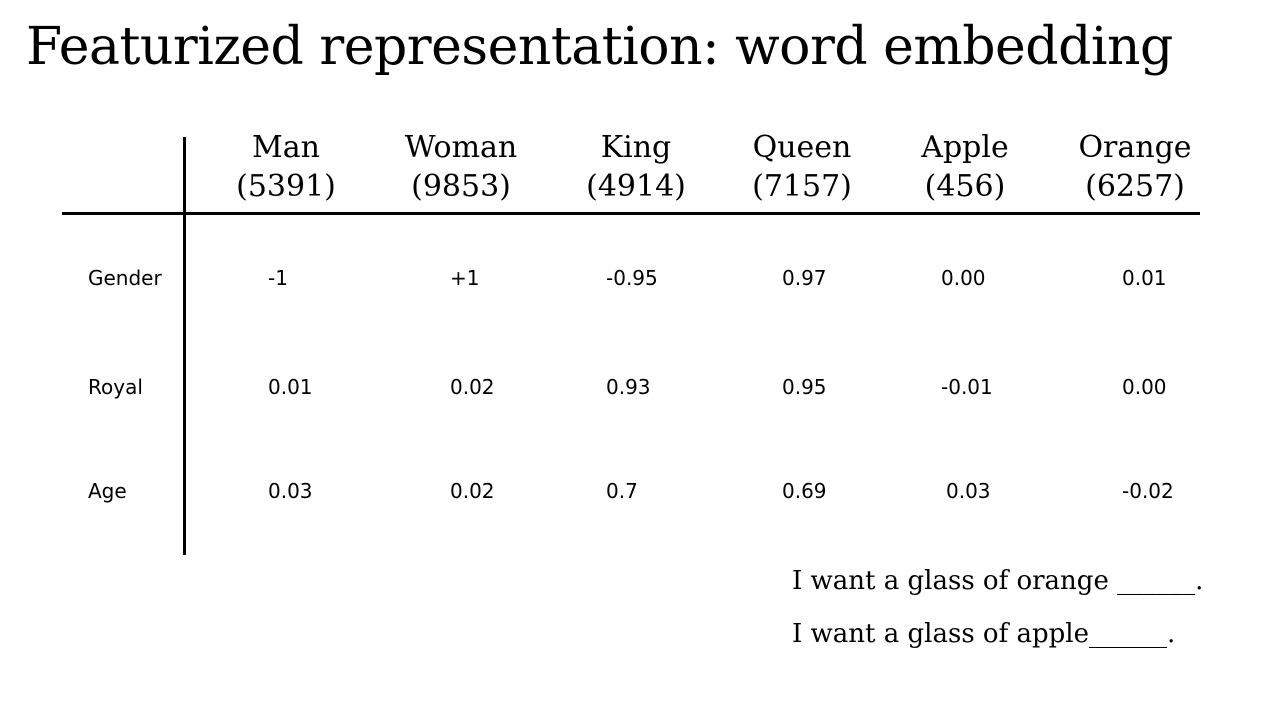  What do you see at coordinates (278, 278) in the screenshot?
I see `table-cell: -1` at bounding box center [278, 278].